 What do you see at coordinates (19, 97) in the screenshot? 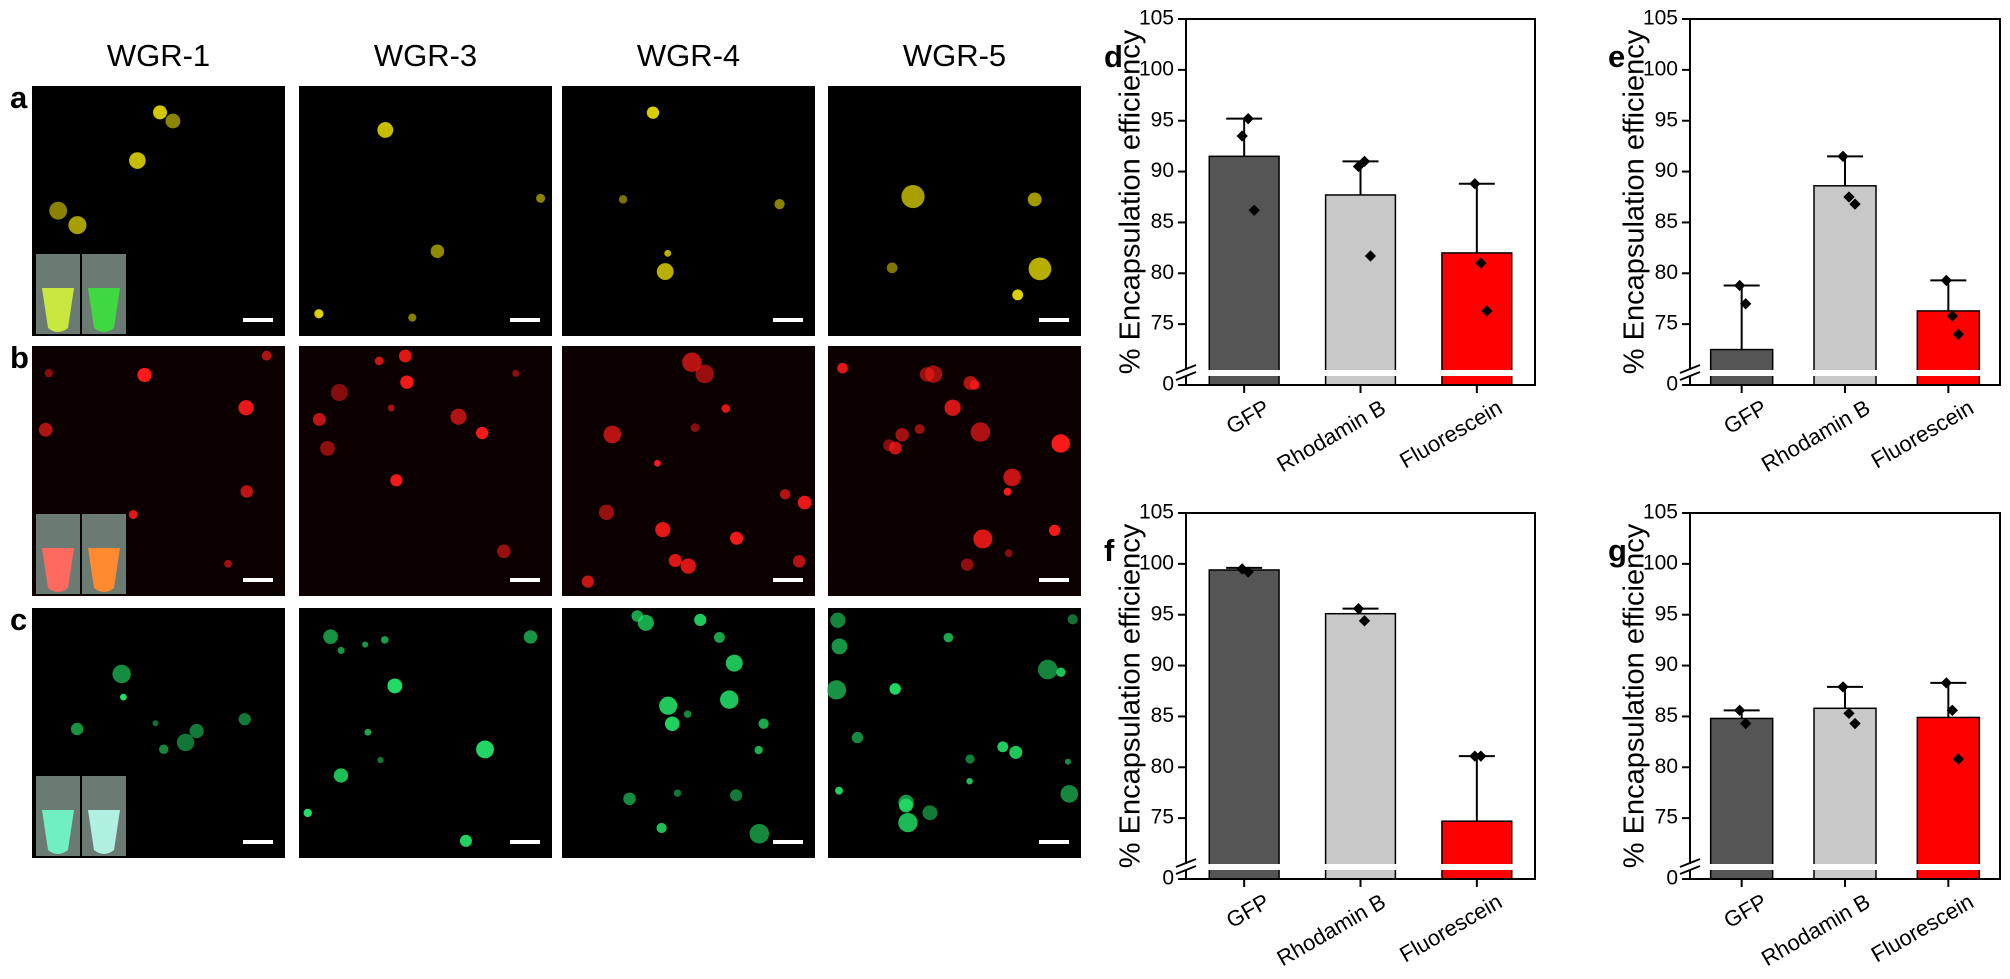
I see `row-label: a` at bounding box center [19, 97].